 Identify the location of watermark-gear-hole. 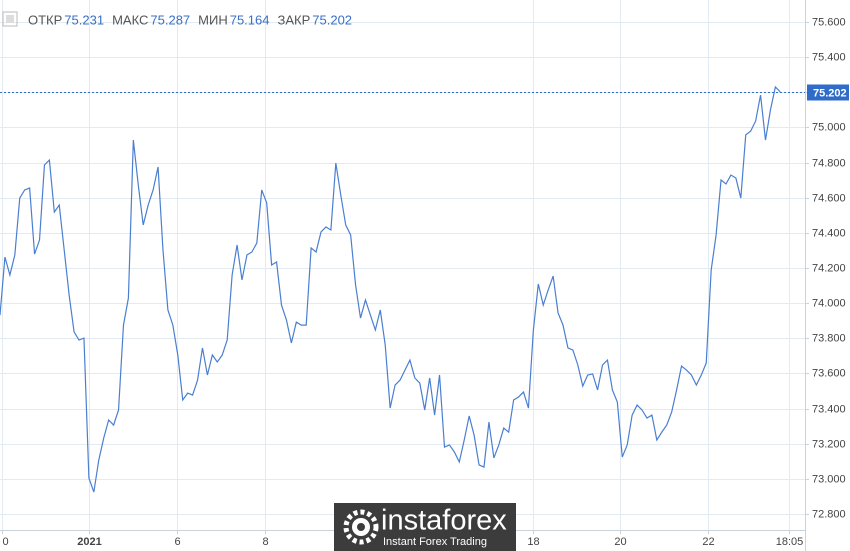
(361, 527).